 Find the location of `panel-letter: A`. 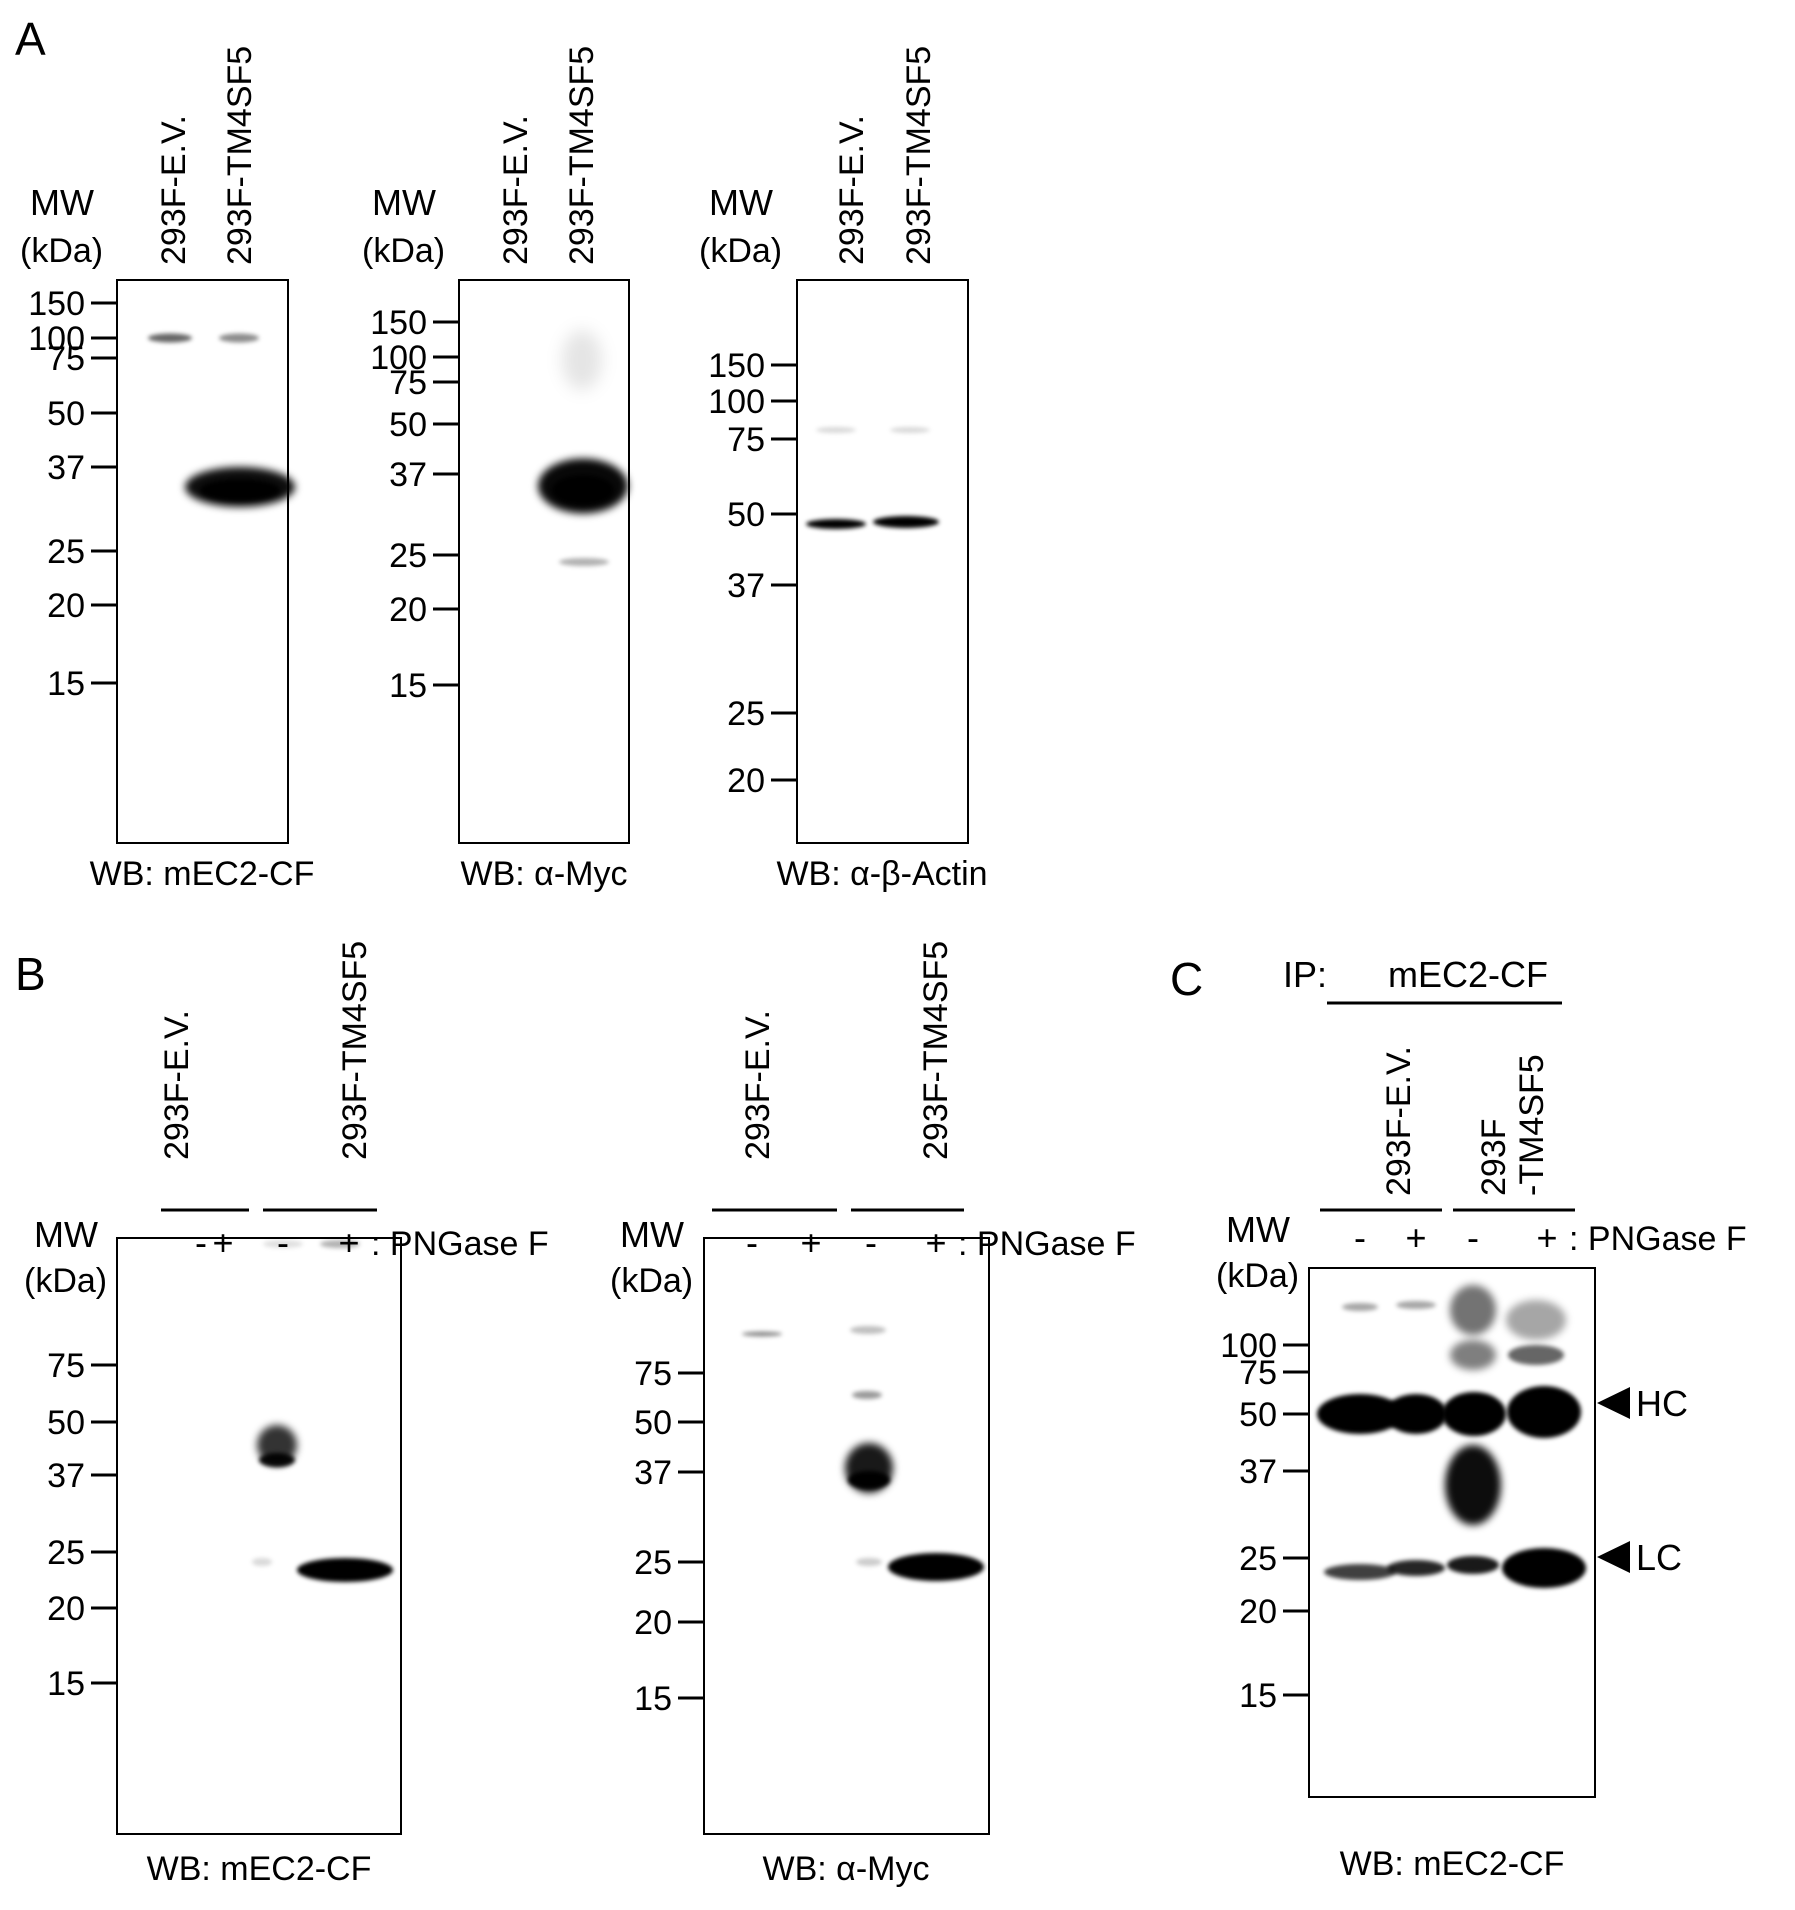

panel-letter: A is located at coordinates (30, 39).